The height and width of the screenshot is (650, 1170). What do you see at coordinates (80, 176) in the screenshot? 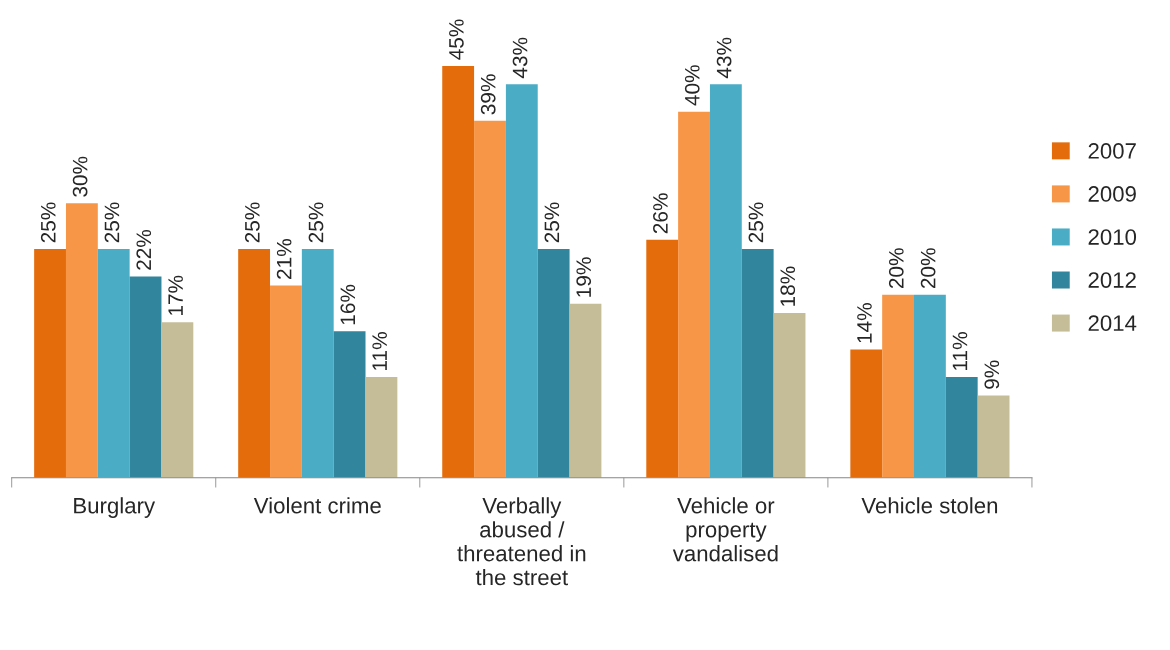
I see `data-label: 30%` at bounding box center [80, 176].